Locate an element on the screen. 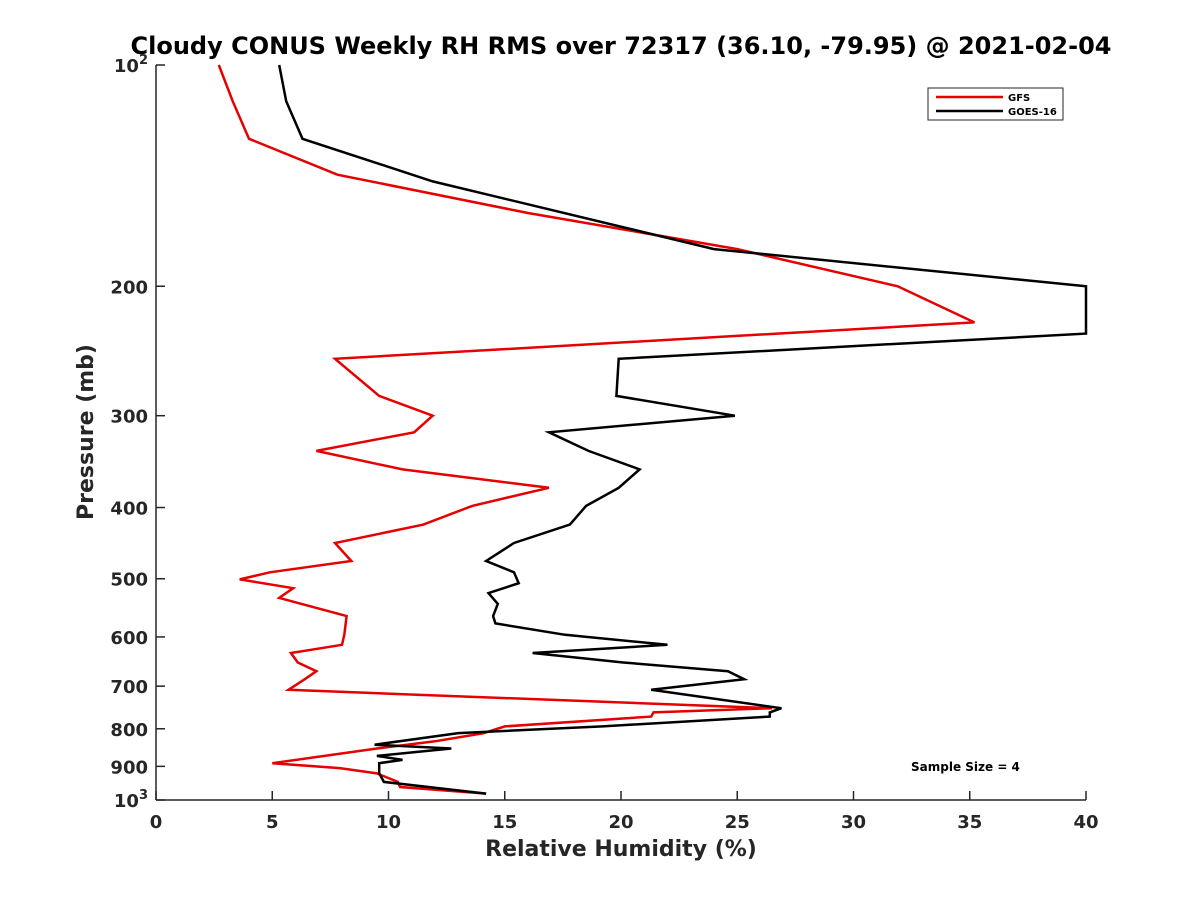 This screenshot has height=900, width=1200. legend-label: GOES-16 is located at coordinates (1032, 112).